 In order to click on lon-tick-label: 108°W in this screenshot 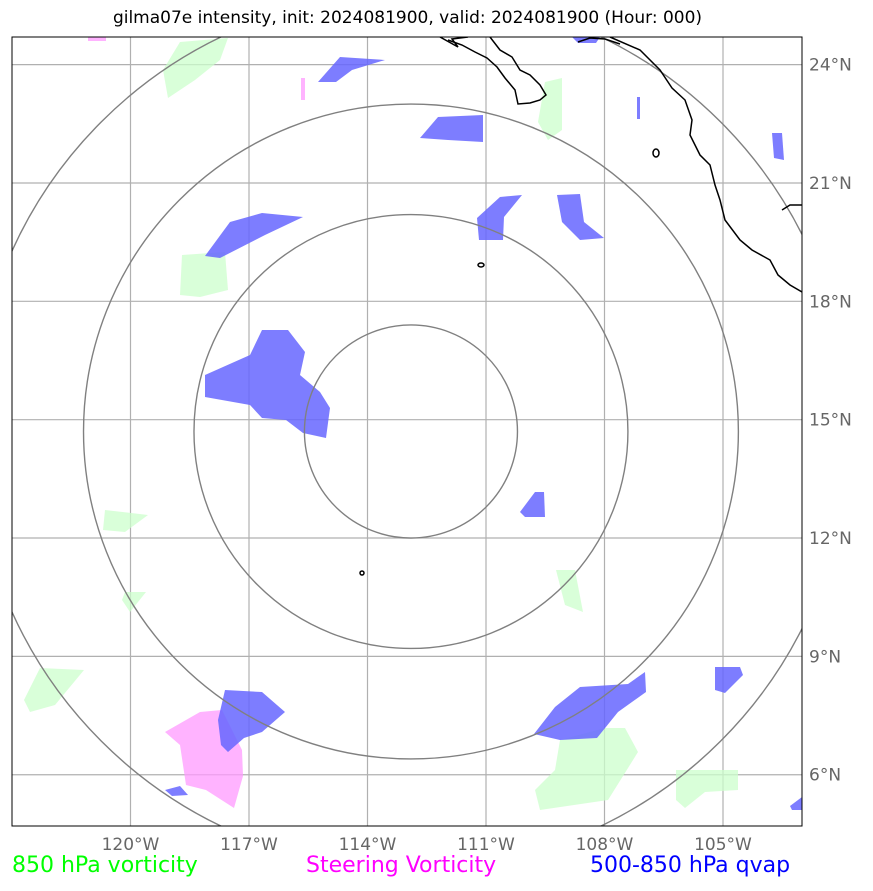, I will do `click(605, 845)`.